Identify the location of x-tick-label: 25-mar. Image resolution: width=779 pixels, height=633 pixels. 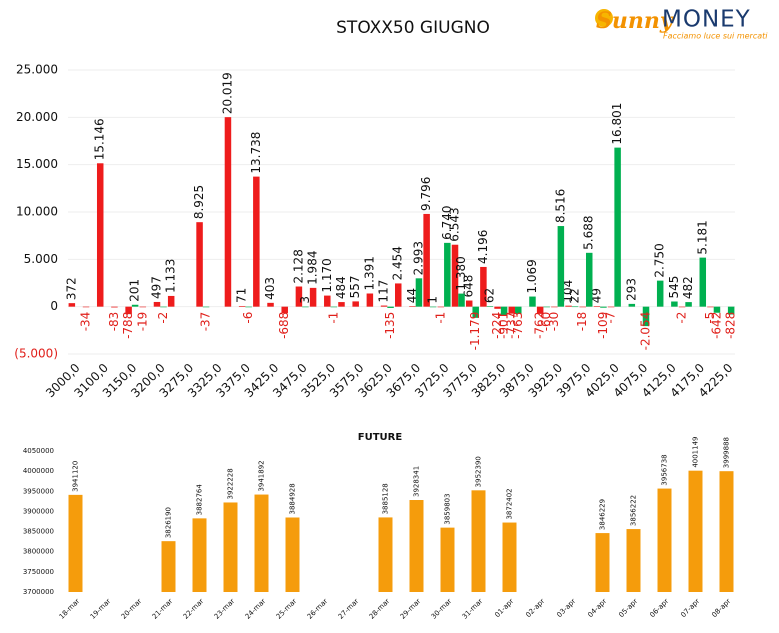
(287, 609).